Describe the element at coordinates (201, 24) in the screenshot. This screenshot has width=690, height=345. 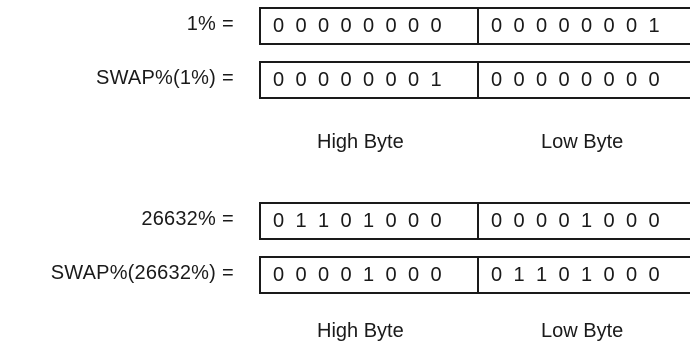
I see `row-label: 1%` at that location.